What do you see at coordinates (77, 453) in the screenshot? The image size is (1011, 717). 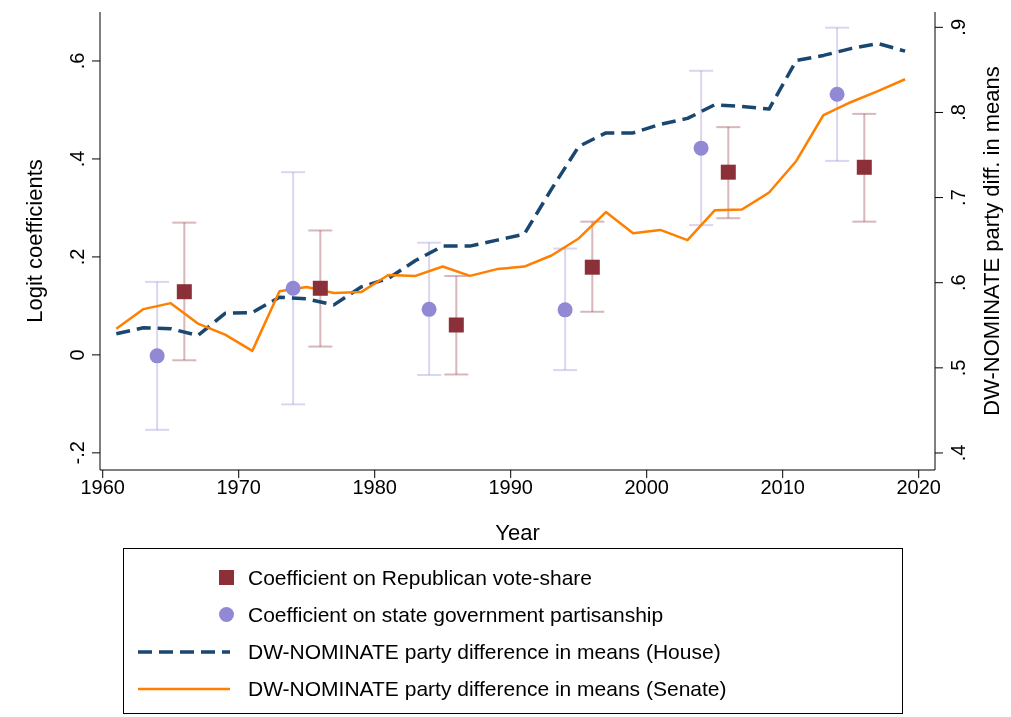 I see `y-tick-label: -.2` at bounding box center [77, 453].